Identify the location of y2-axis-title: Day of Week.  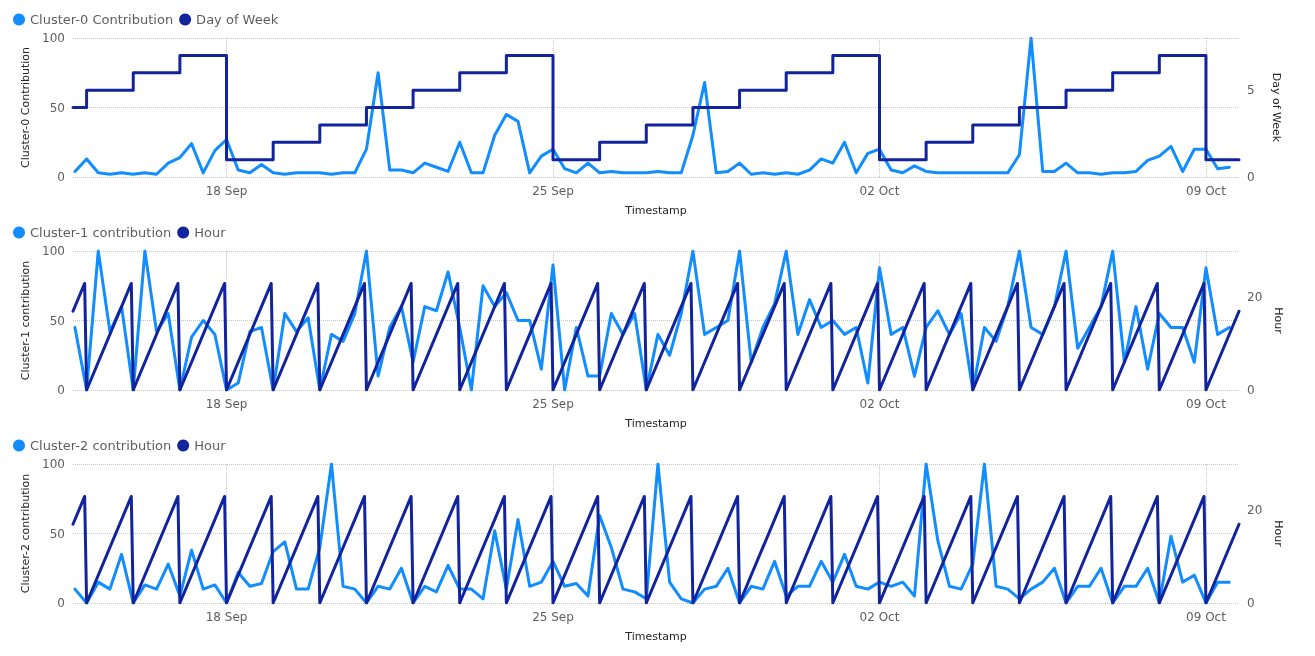
(1276, 107).